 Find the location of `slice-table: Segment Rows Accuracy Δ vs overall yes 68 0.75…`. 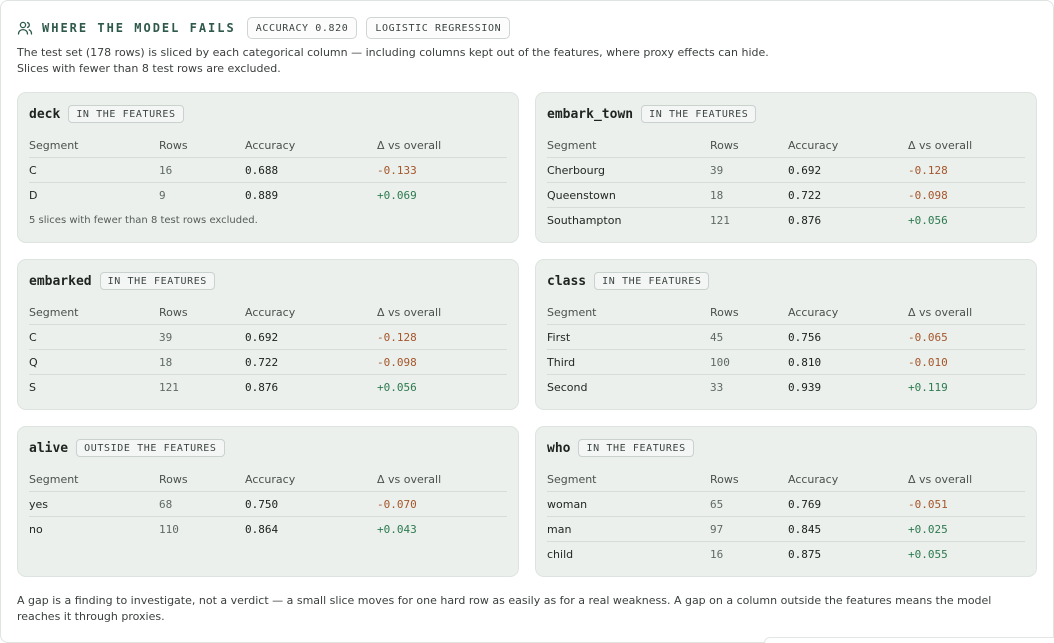

slice-table: Segment Rows Accuracy Δ vs overall yes 68 0.75… is located at coordinates (268, 504).